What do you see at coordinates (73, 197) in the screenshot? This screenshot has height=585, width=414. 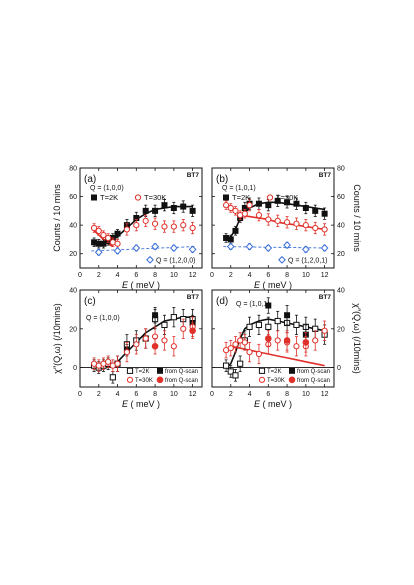 I see `y-tick-label: 60` at bounding box center [73, 197].